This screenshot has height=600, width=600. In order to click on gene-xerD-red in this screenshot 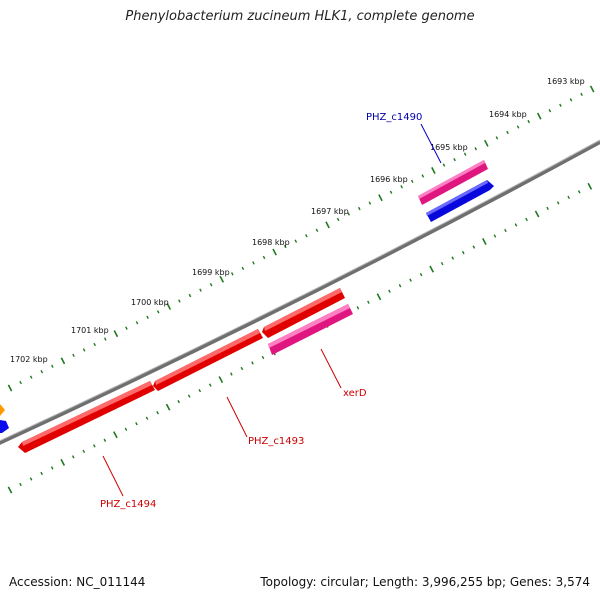, I will do `click(303, 313)`.